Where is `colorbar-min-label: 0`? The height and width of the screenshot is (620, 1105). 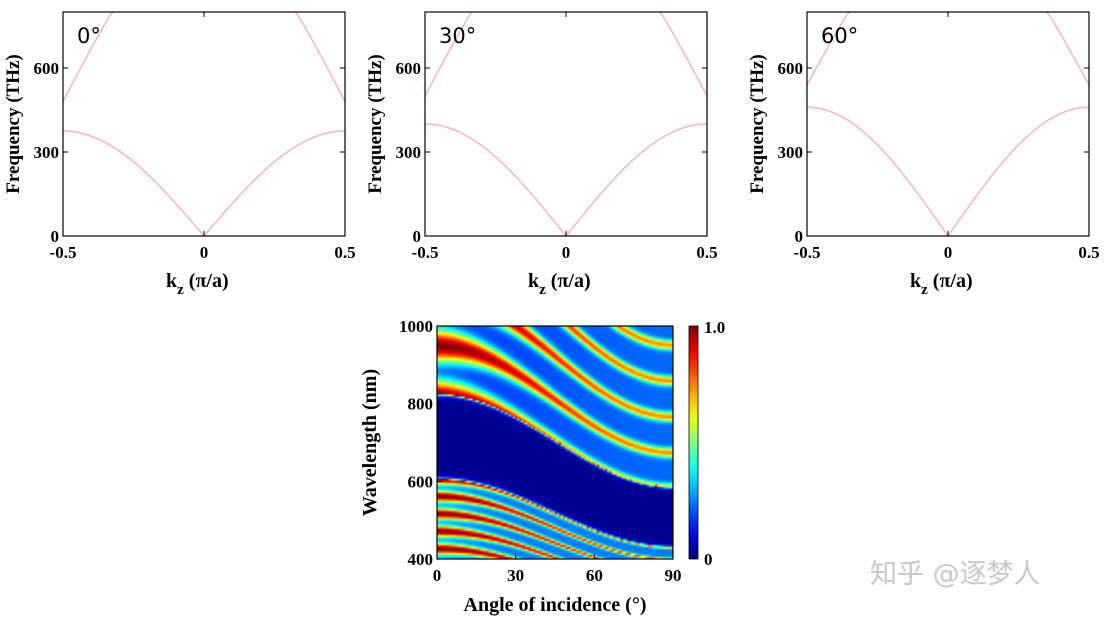 colorbar-min-label: 0 is located at coordinates (708, 559).